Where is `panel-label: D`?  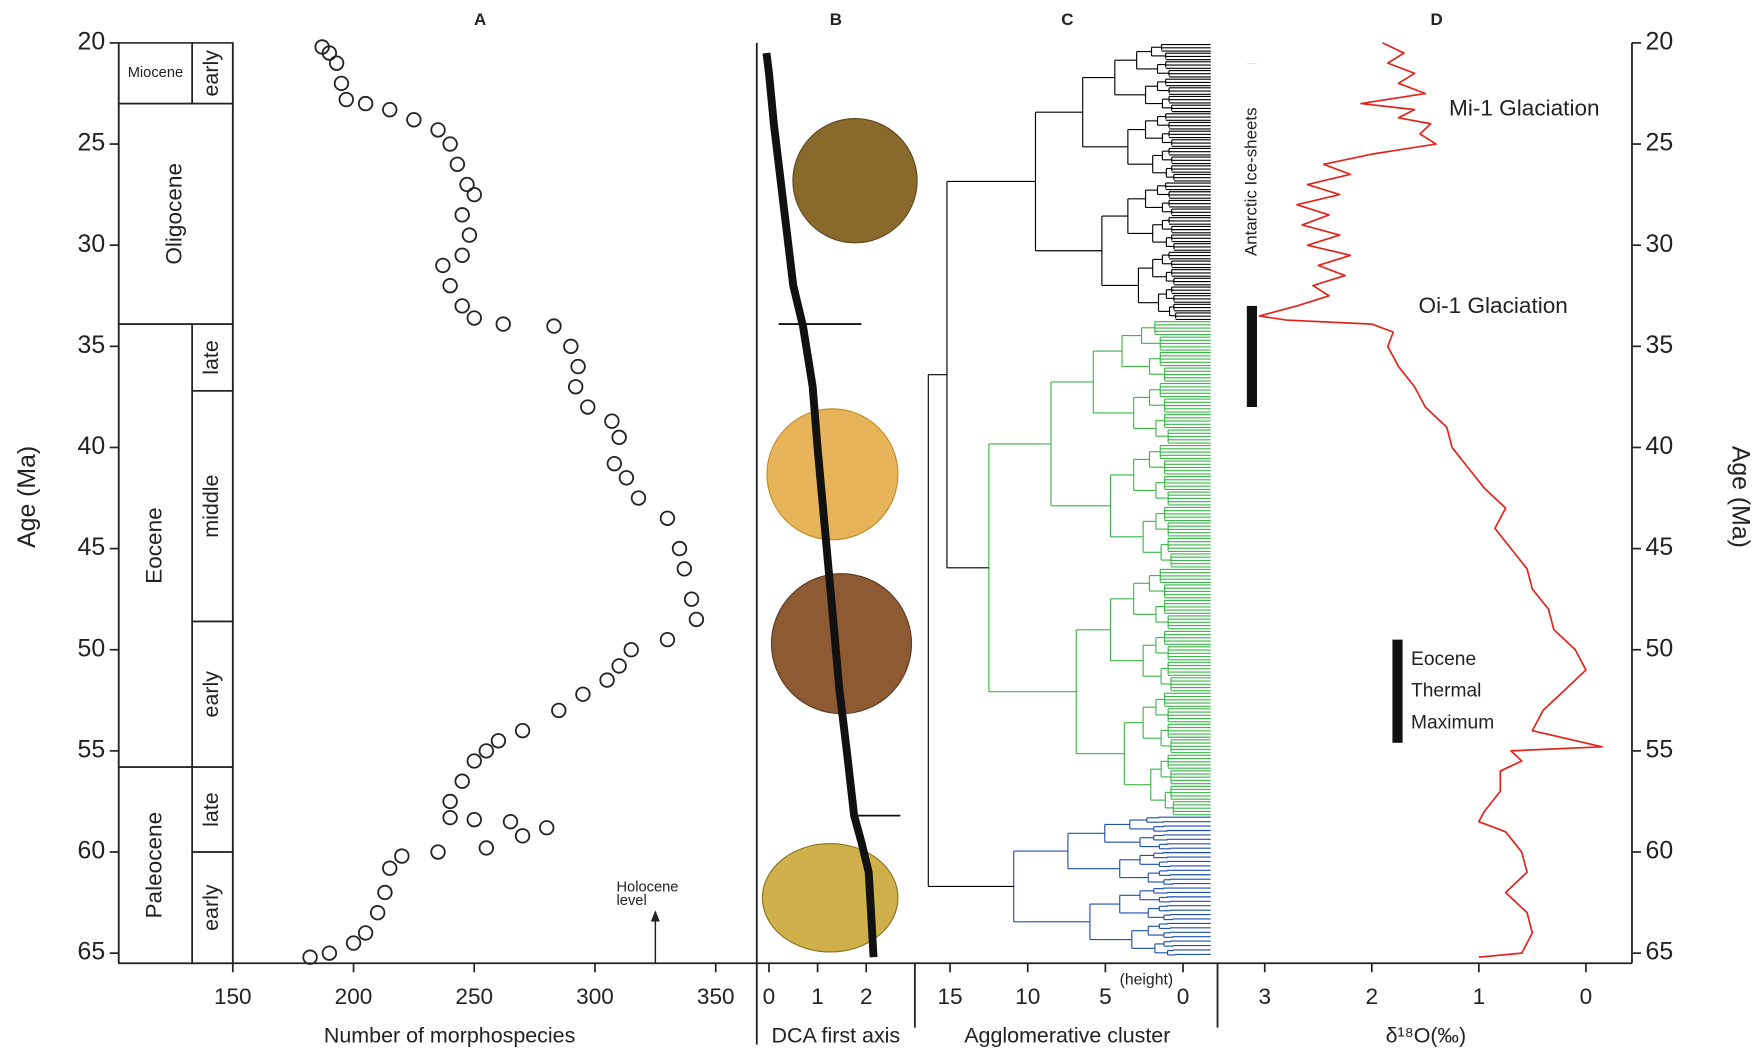 panel-label: D is located at coordinates (1436, 19).